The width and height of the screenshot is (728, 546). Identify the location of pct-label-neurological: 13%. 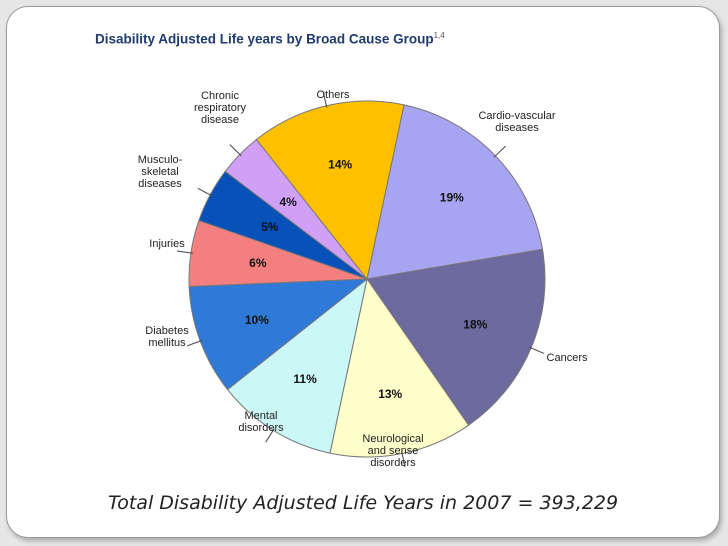
(390, 394).